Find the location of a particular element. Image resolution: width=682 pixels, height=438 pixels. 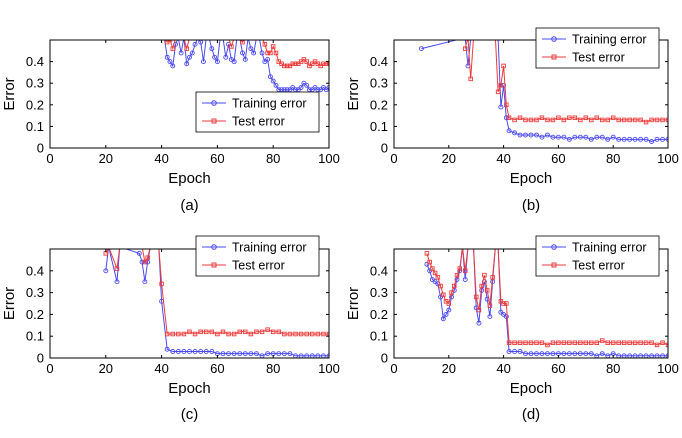

x-tick-label: 100 is located at coordinates (329, 368).